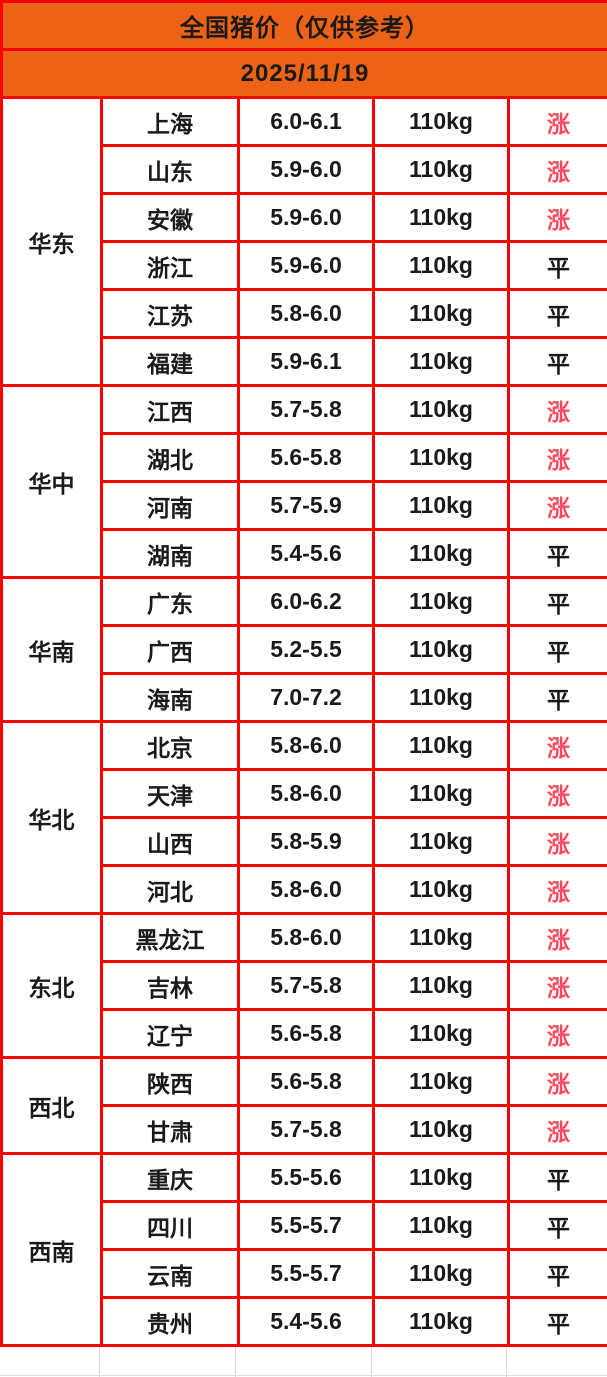  Describe the element at coordinates (170, 505) in the screenshot. I see `province-cell: 河南` at that location.